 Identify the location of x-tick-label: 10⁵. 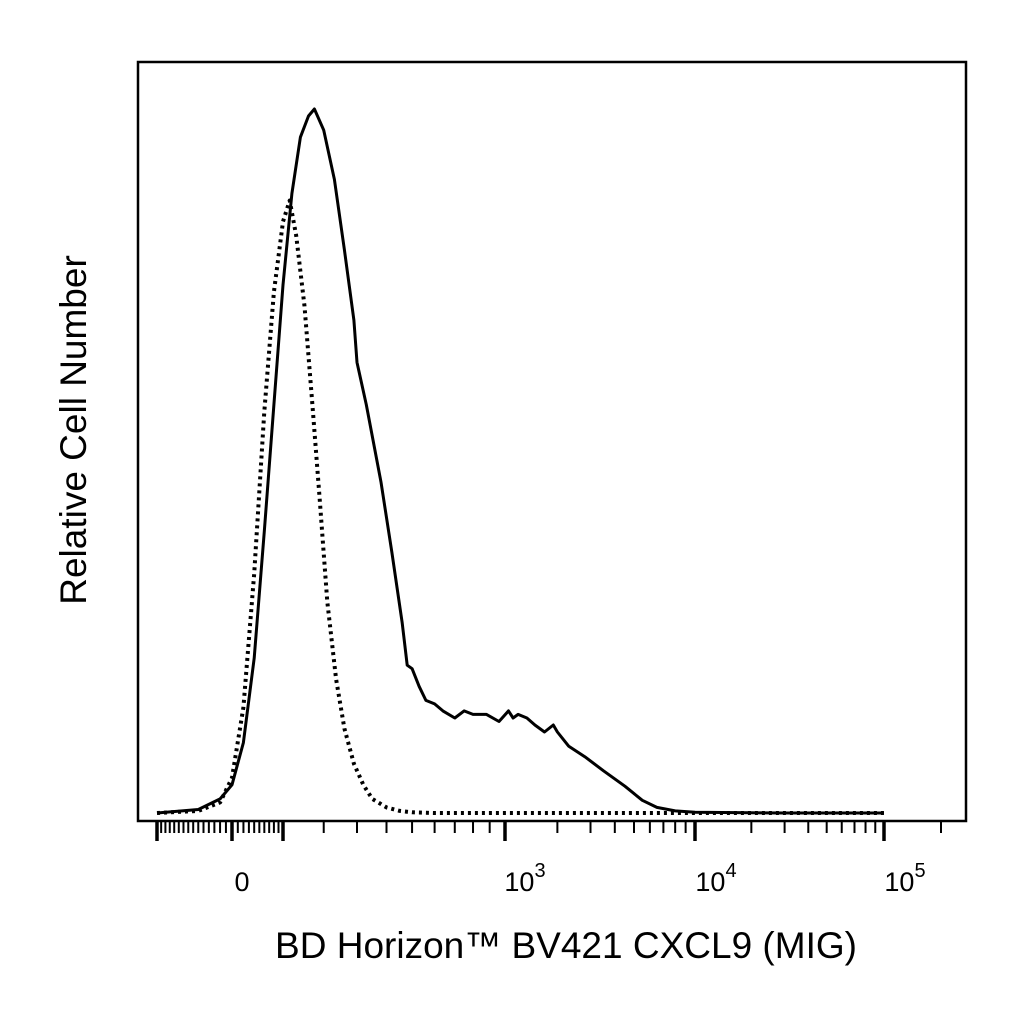
(904, 878).